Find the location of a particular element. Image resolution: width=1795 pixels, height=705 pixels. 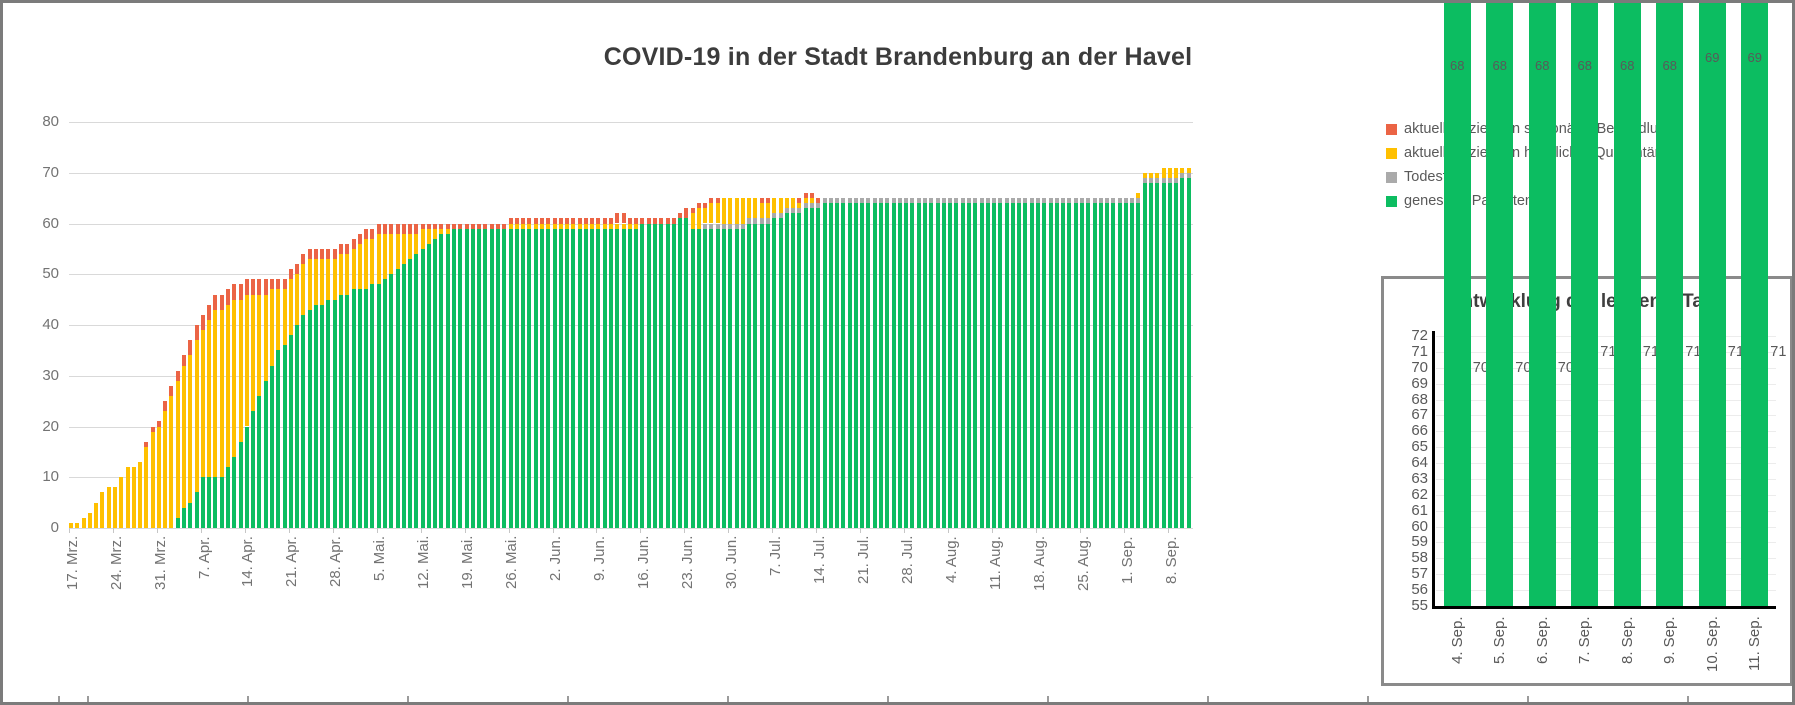

main-x-axis-label: 14. Apr. is located at coordinates (248, 561).